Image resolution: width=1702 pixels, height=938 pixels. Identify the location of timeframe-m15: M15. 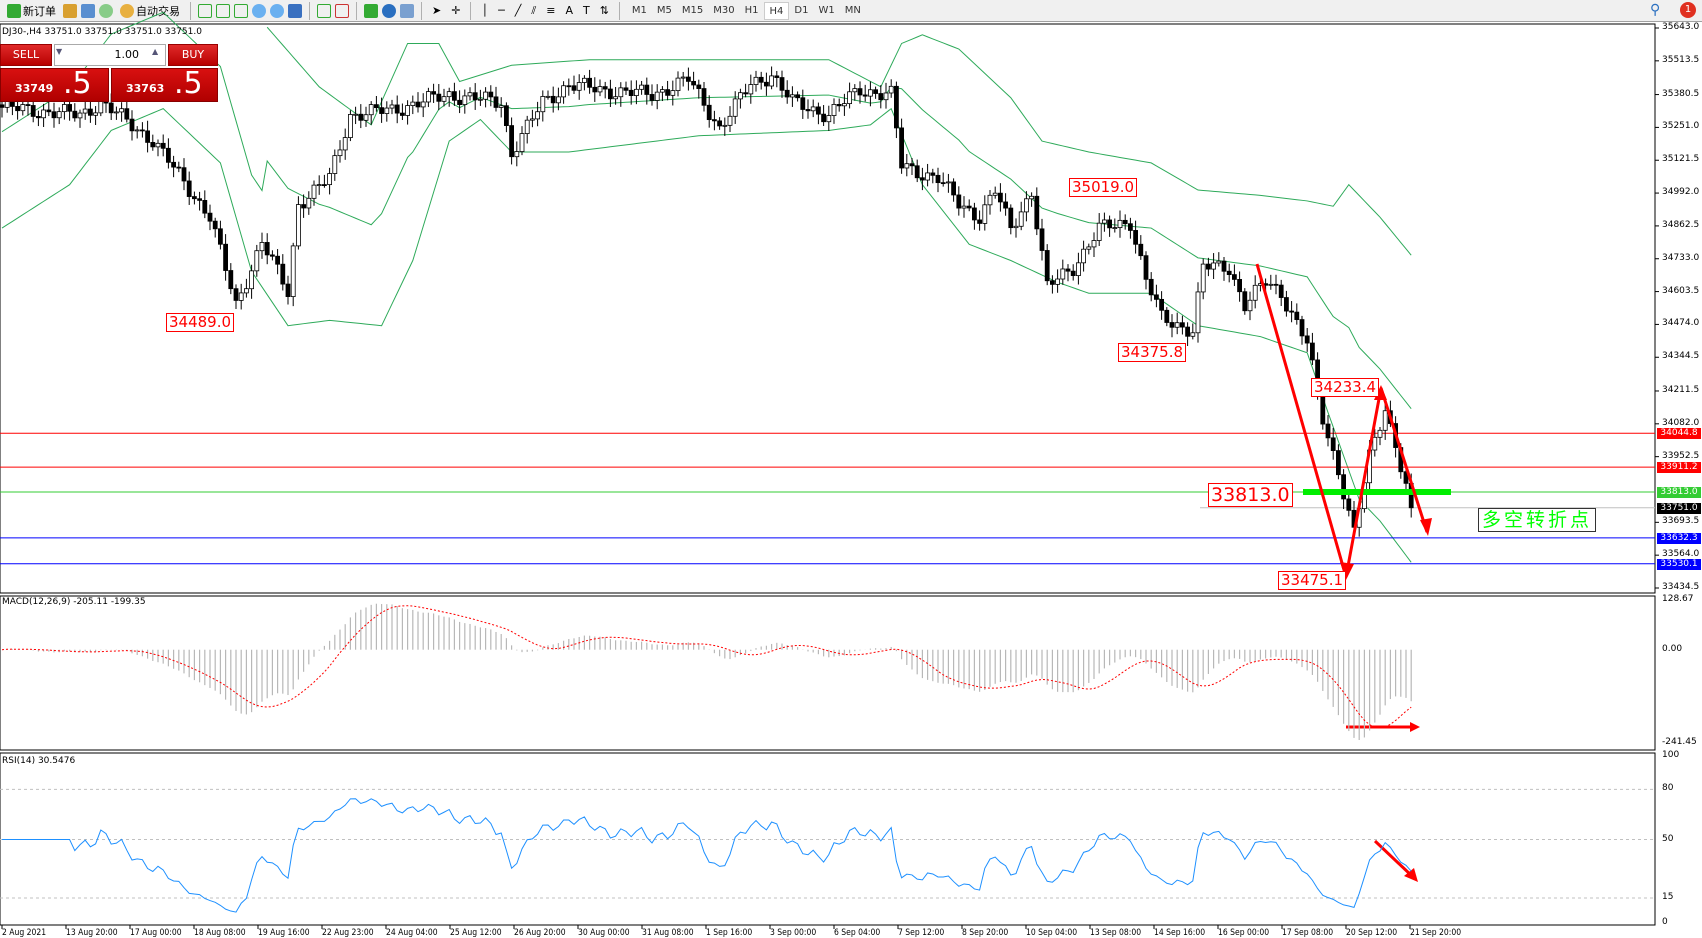
(692, 10).